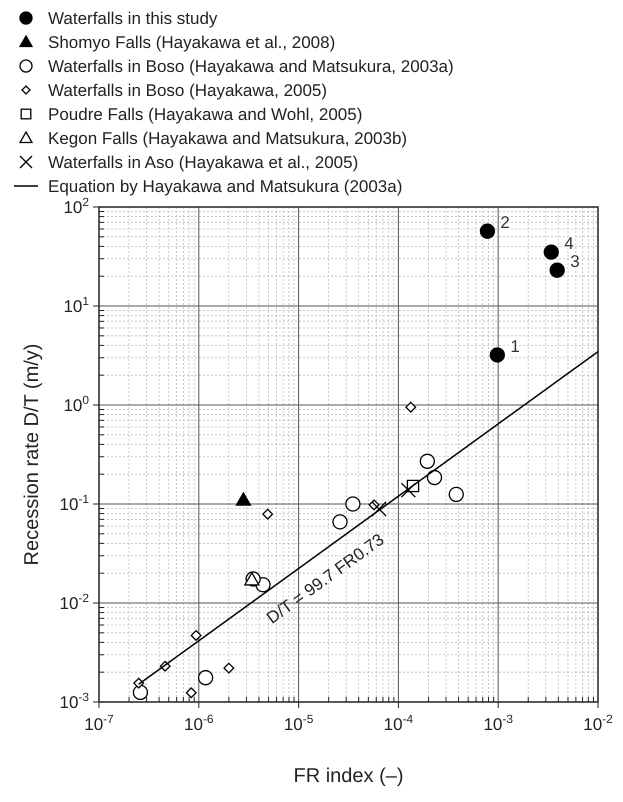  Describe the element at coordinates (199, 723) in the screenshot. I see `x-tick-label: 10$^{-6}$` at that location.